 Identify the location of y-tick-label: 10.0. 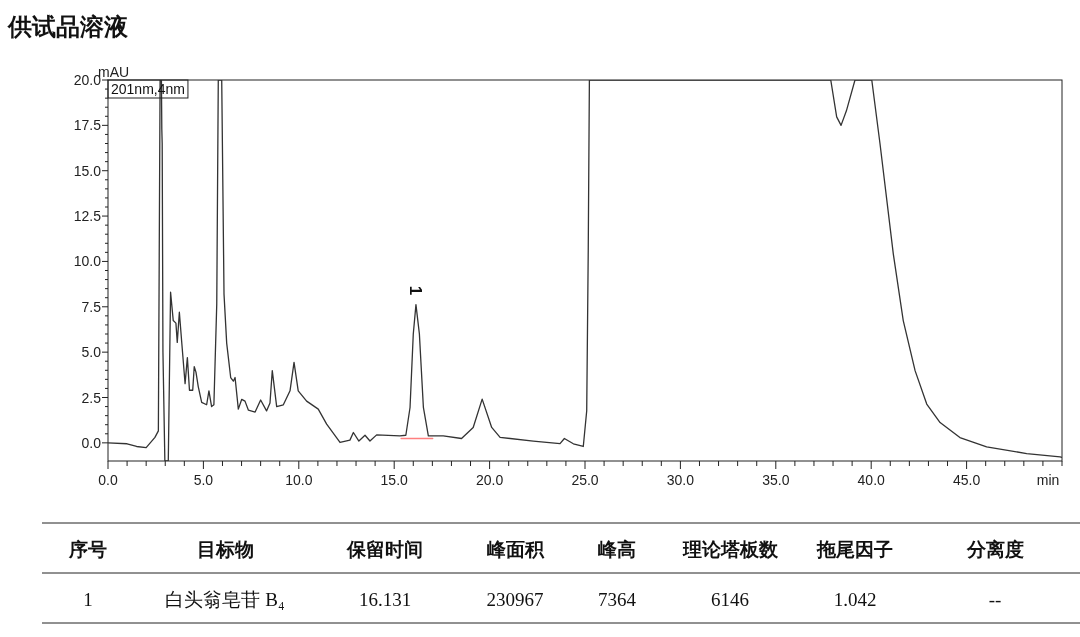
(87, 261).